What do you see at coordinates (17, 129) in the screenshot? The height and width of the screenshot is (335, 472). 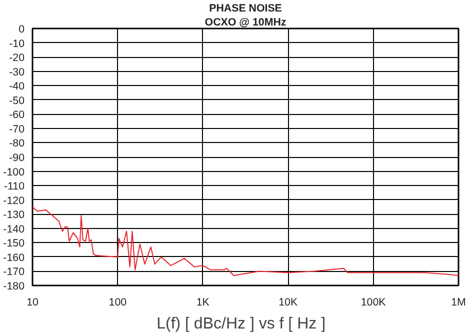 I see `y-tick-label: -70` at bounding box center [17, 129].